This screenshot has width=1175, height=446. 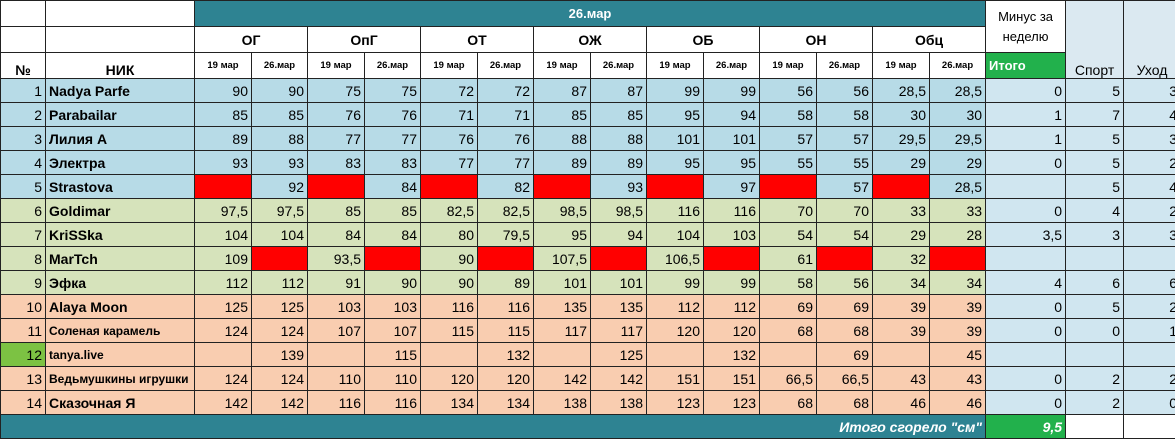 I want to click on ukhod-cell: 3, so click(x=1149, y=90).